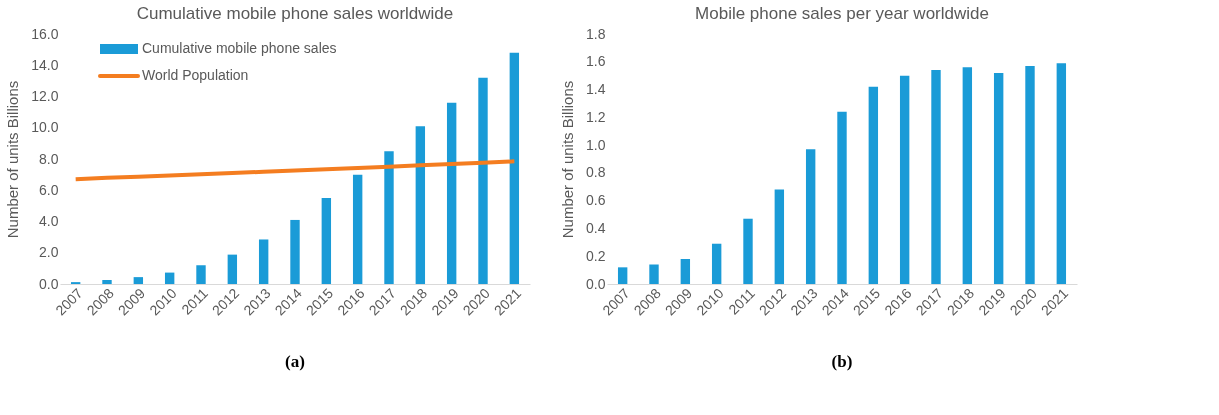 The width and height of the screenshot is (1219, 415). Describe the element at coordinates (596, 172) in the screenshot. I see `y-tick-label: 0.8` at that location.